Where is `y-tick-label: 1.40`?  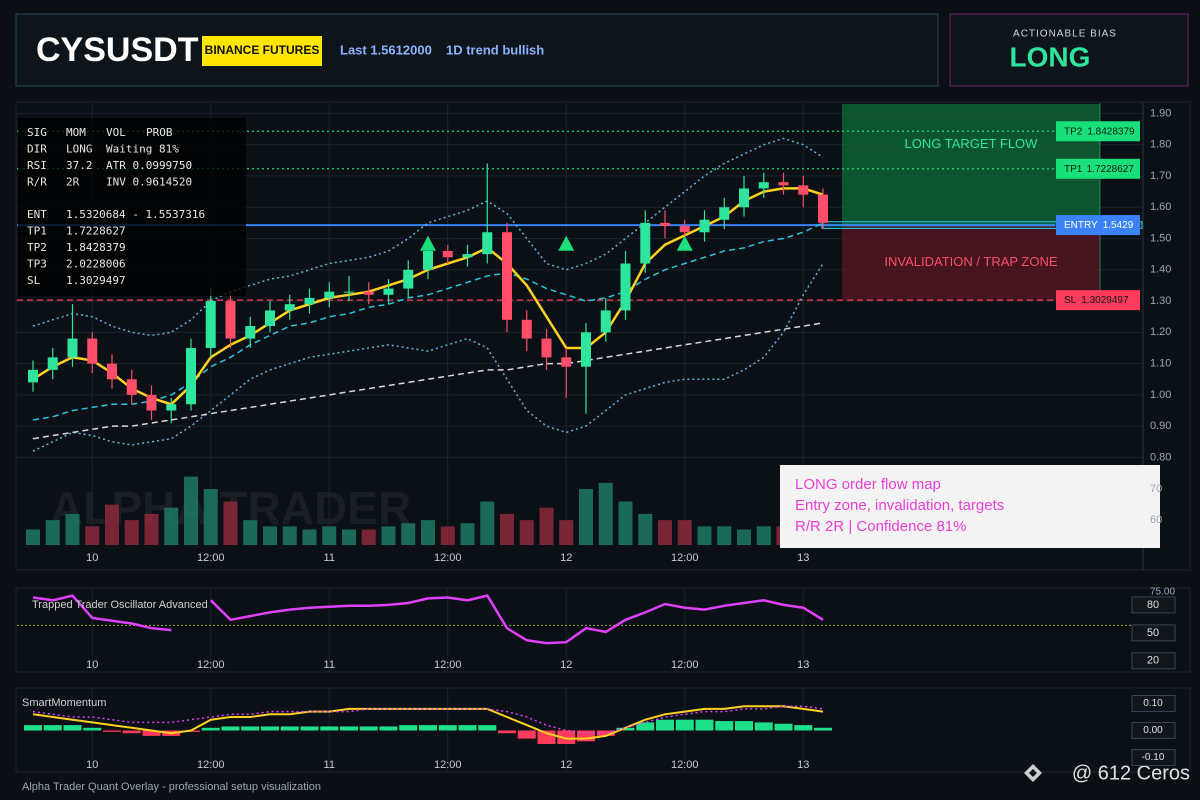
y-tick-label: 1.40 is located at coordinates (1160, 270).